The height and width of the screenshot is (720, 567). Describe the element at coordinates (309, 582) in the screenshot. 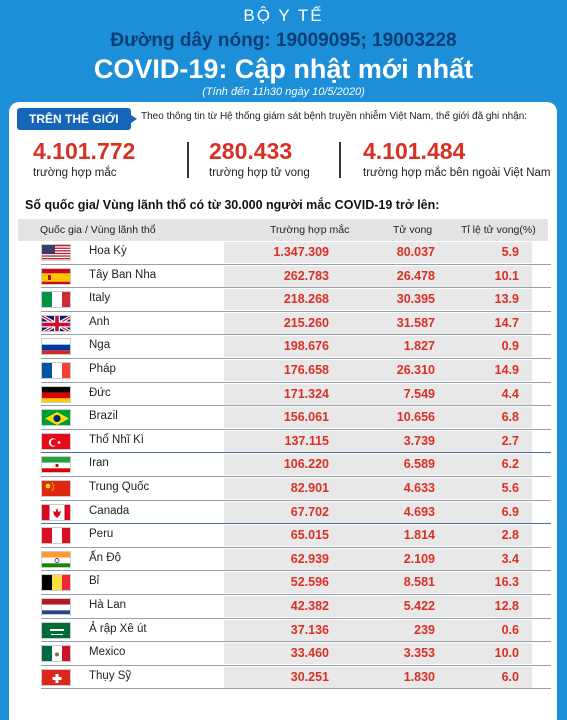

I see `cases-value: 52.596` at that location.